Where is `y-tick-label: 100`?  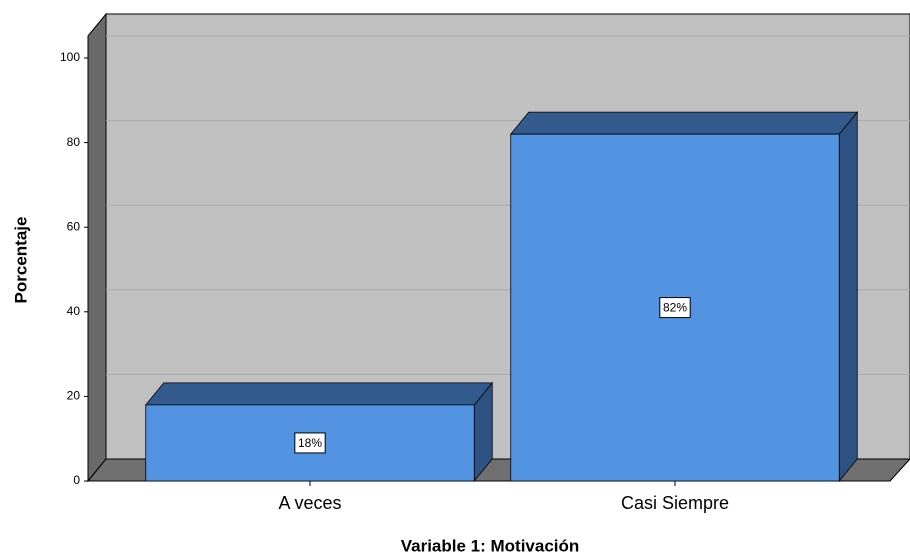 y-tick-label: 100 is located at coordinates (70, 57).